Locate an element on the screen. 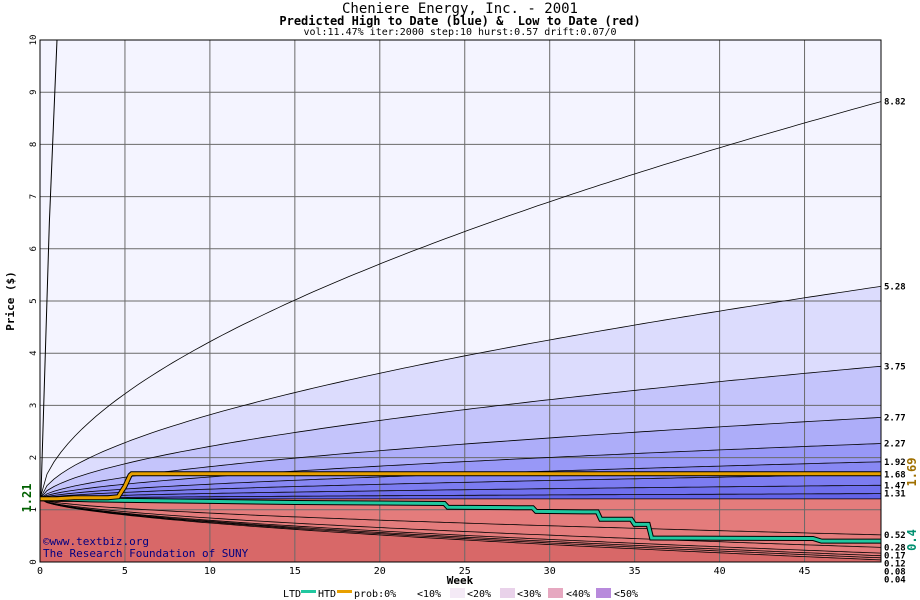  x-tick-label: 30 is located at coordinates (550, 571).